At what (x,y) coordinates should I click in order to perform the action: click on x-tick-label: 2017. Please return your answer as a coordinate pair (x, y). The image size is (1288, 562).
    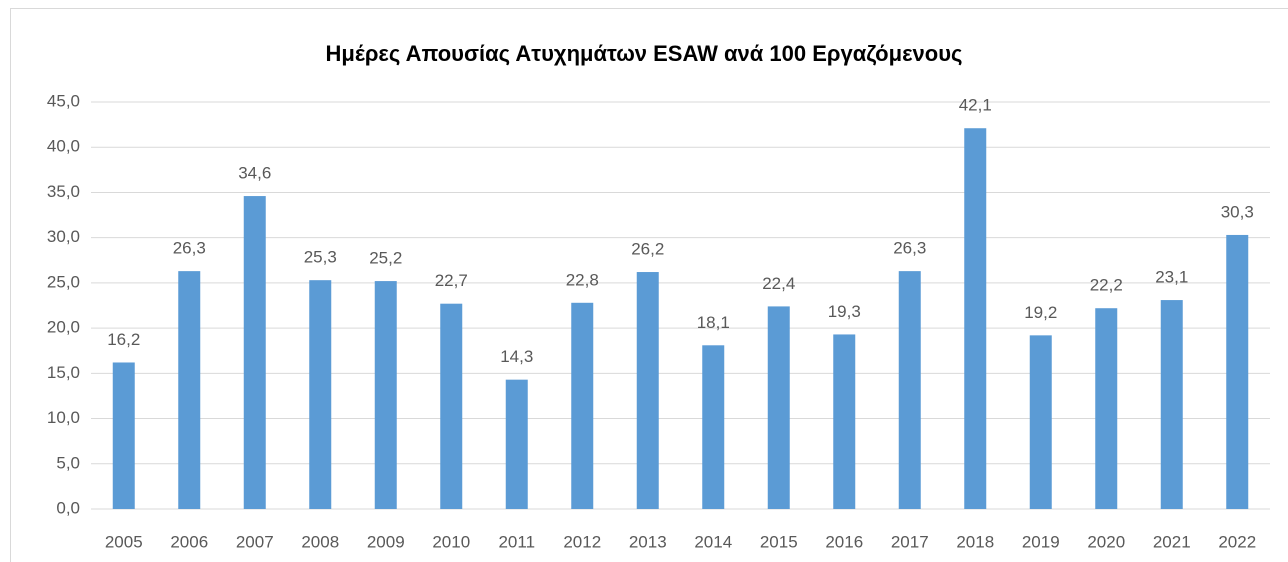
    Looking at the image, I should click on (910, 541).